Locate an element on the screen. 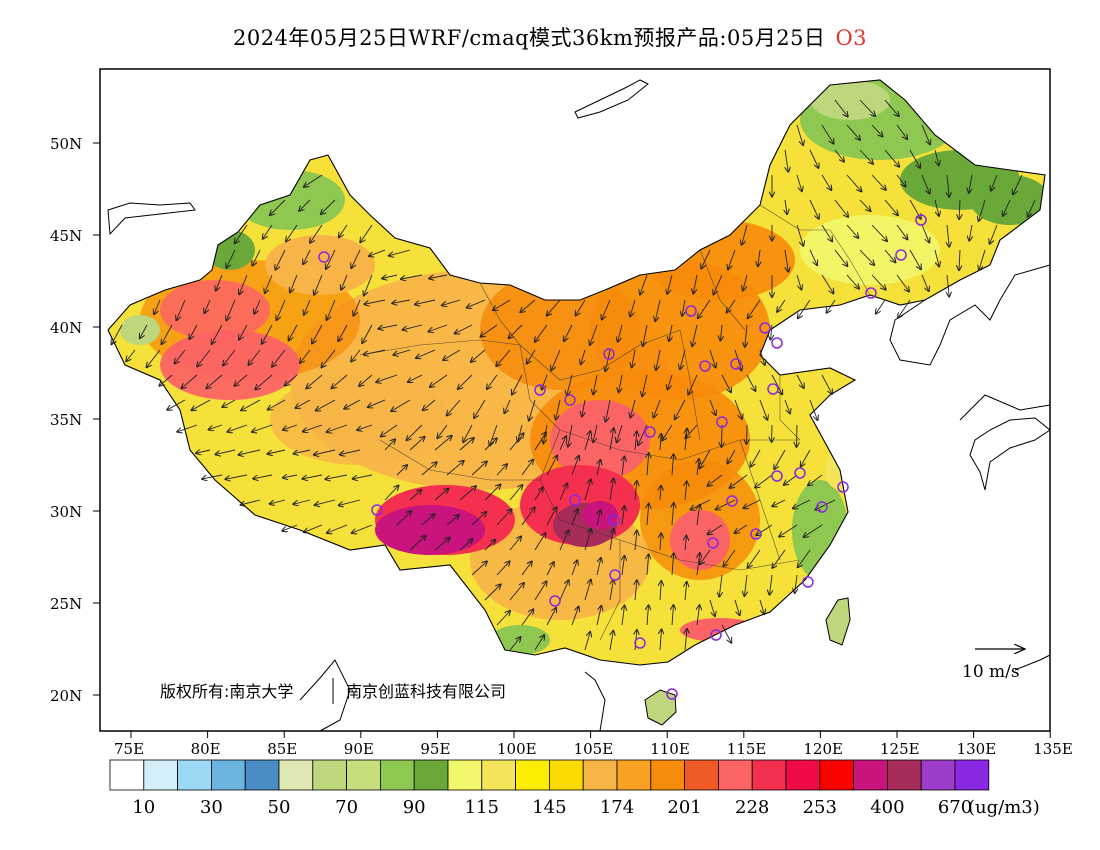  legend-label: 253 is located at coordinates (820, 807).